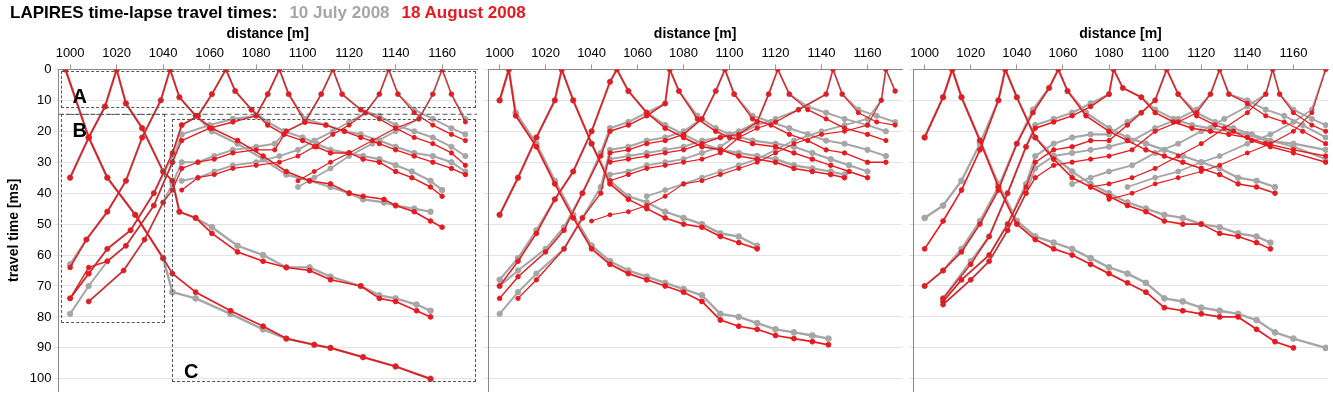 The height and width of the screenshot is (403, 1333). Describe the element at coordinates (40, 378) in the screenshot. I see `y-tick-label: 100` at that location.